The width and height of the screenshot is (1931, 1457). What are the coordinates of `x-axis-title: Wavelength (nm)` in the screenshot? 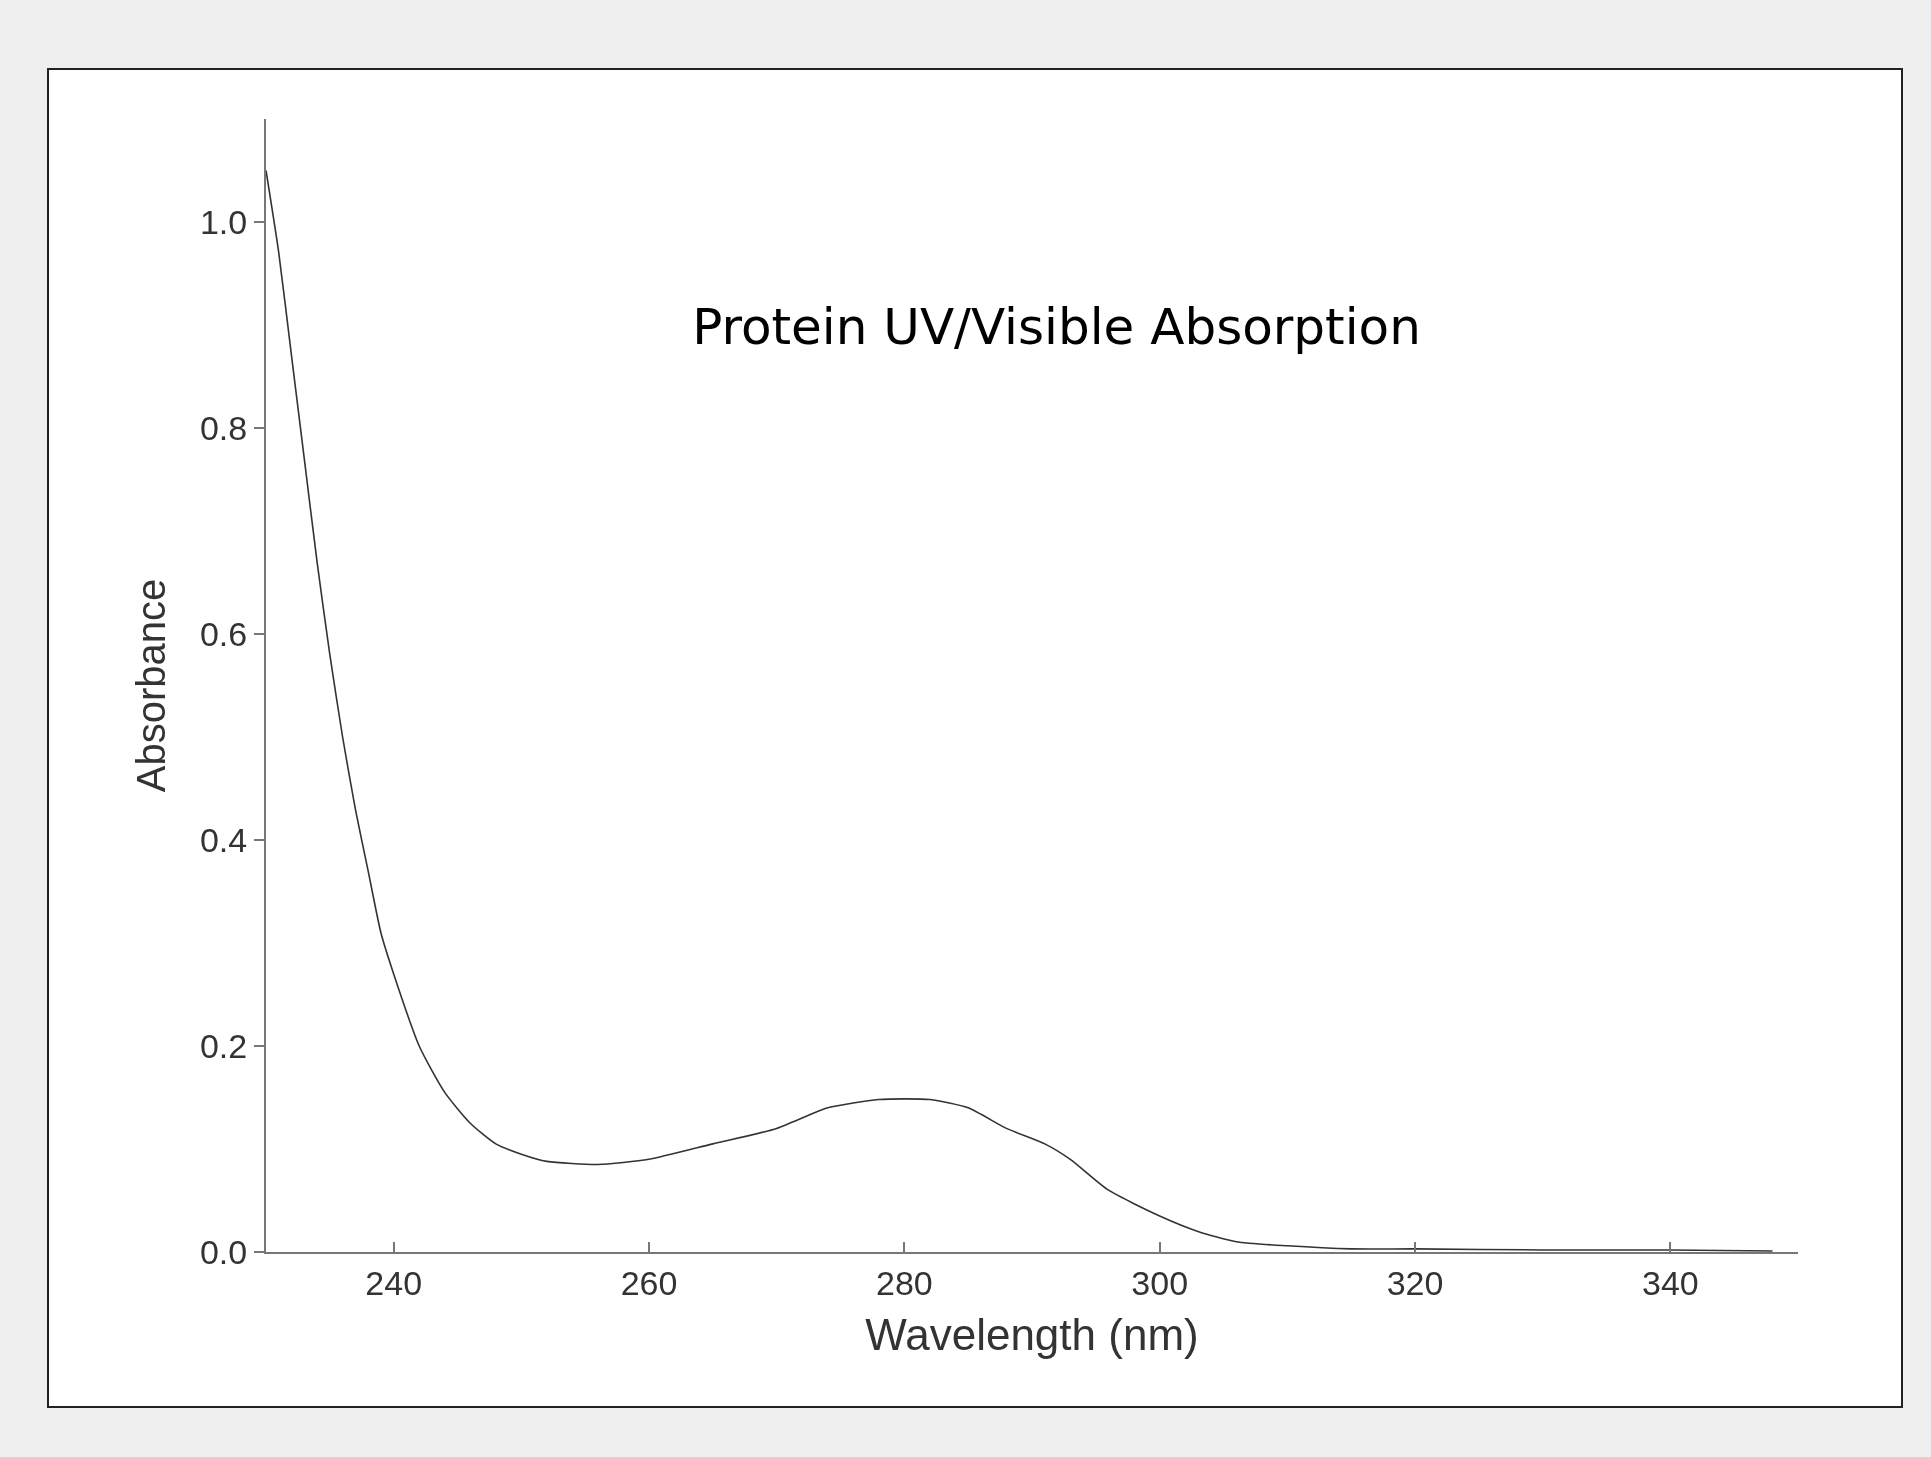 It's located at (1032, 1334).